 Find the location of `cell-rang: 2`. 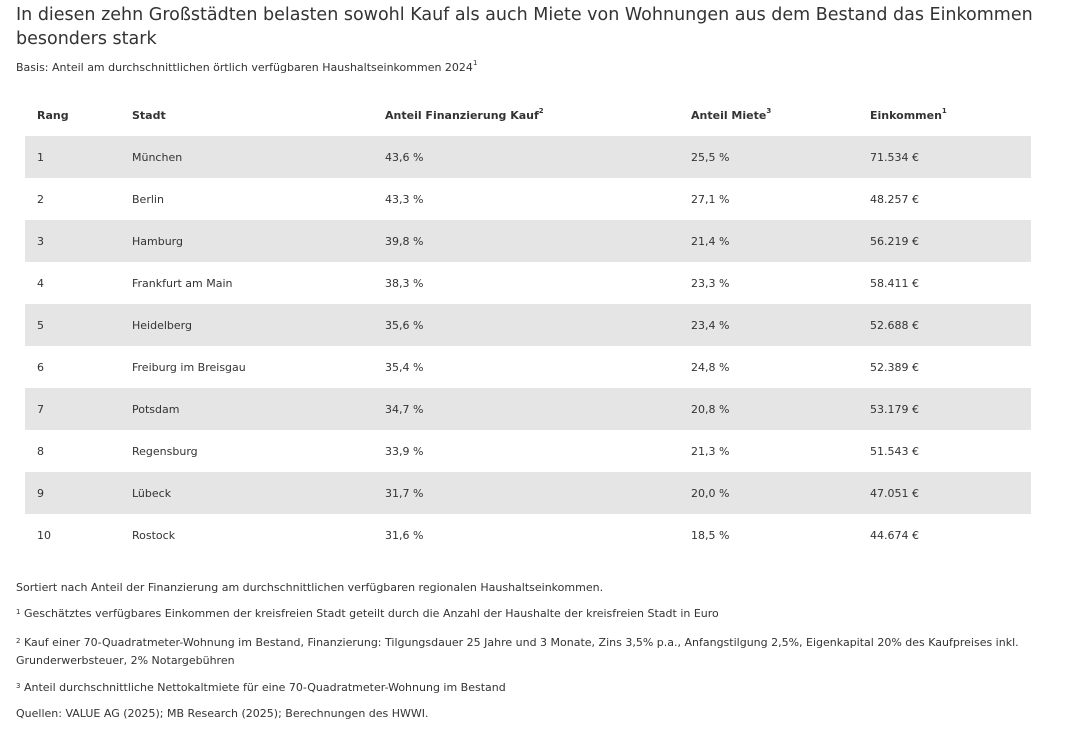

cell-rang: 2 is located at coordinates (40, 199).